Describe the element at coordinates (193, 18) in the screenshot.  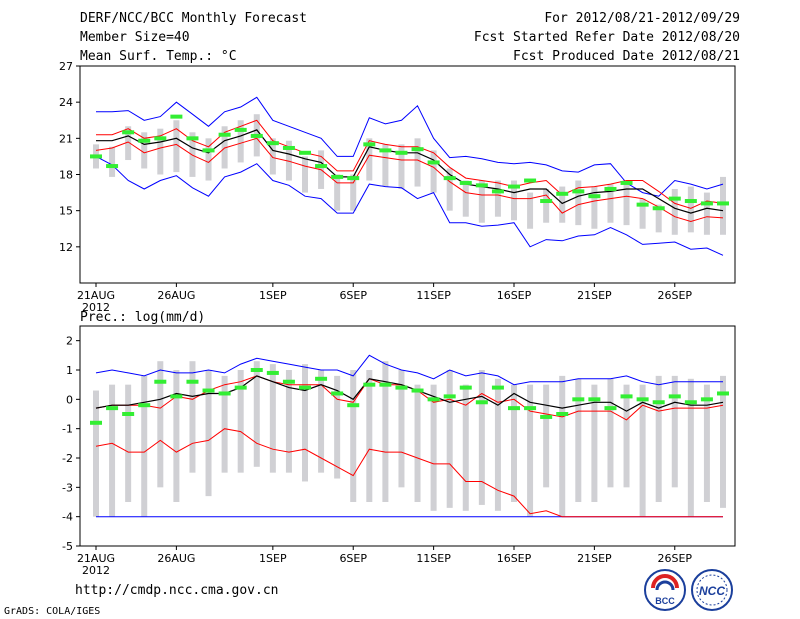
I see `chart-title: DERF/NCC/BCC Monthly Forecast` at that location.